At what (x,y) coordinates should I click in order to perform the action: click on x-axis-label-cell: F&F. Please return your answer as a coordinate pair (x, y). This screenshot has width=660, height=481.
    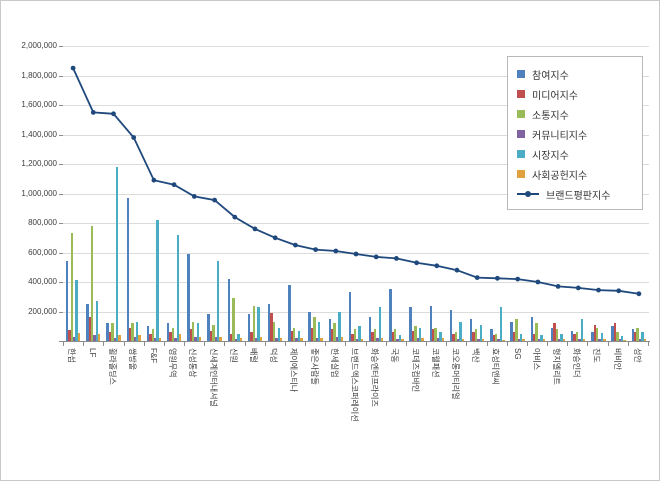
    Looking at the image, I should click on (154, 407).